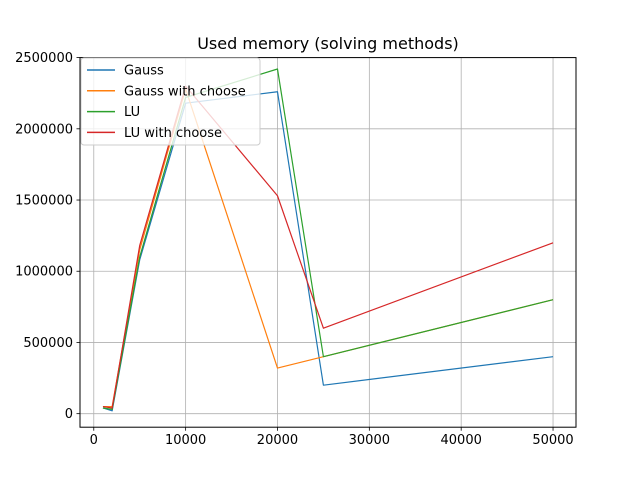 The image size is (640, 480). What do you see at coordinates (461, 440) in the screenshot?
I see `x-tick-label: 40000` at bounding box center [461, 440].